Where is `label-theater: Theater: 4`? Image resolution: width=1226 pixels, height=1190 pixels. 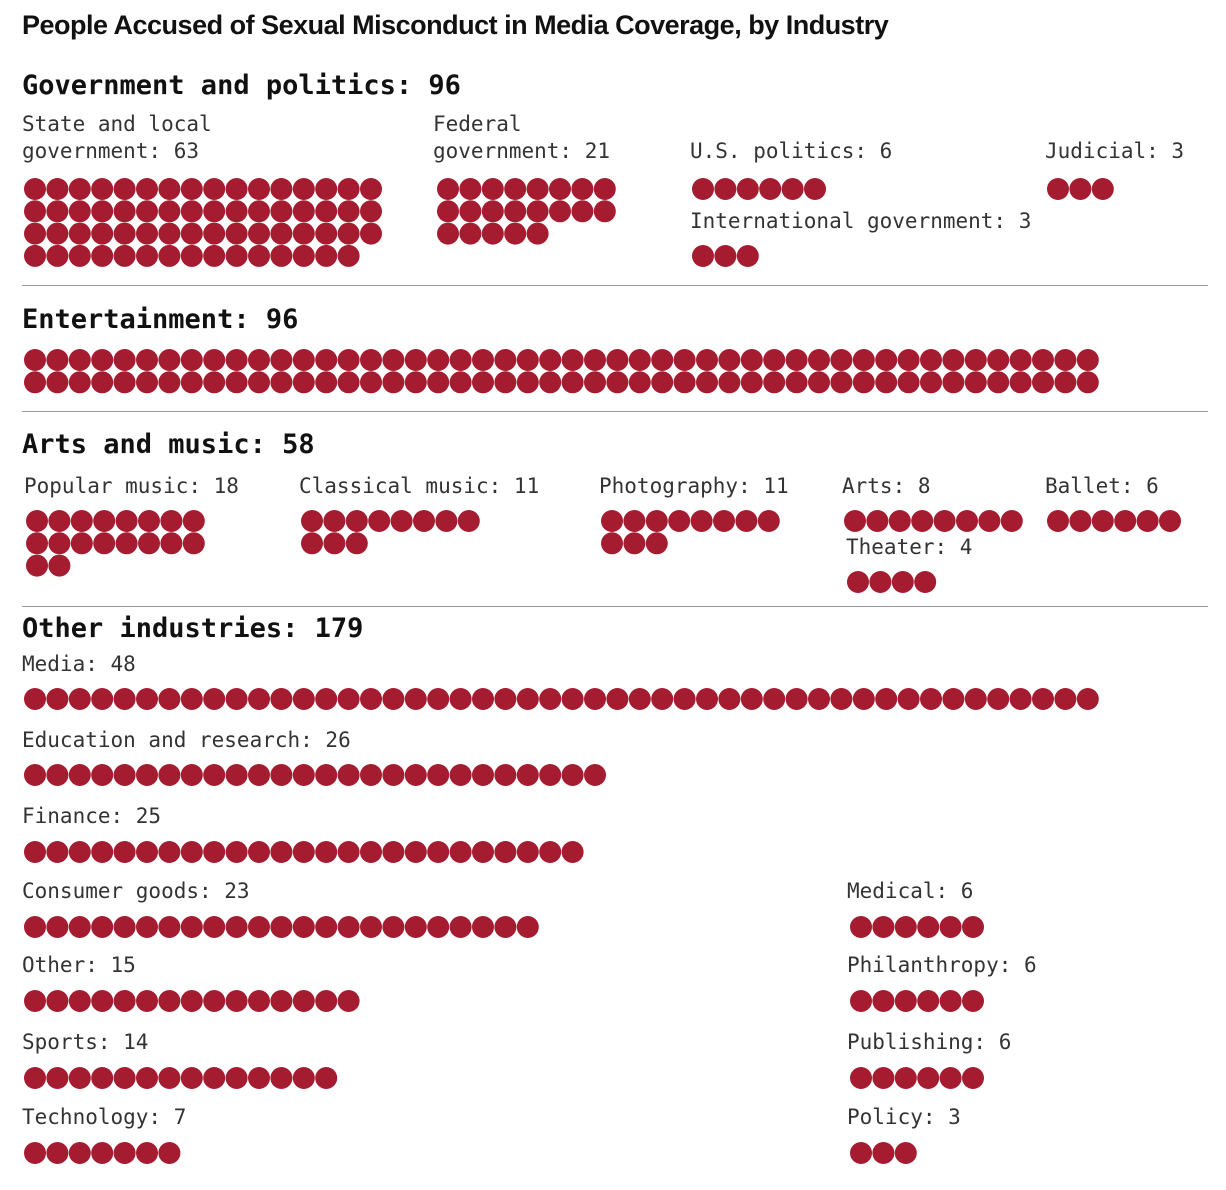
label-theater: Theater: 4 is located at coordinates (909, 547).